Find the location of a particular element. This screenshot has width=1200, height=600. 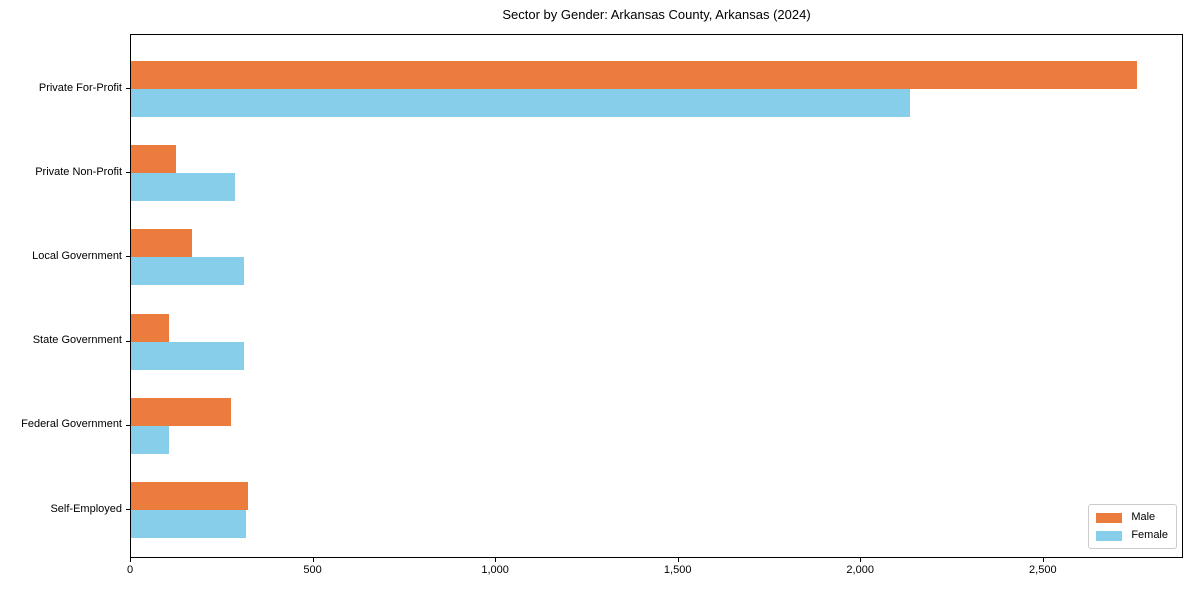

bar-male-private-for-profit is located at coordinates (634, 75).